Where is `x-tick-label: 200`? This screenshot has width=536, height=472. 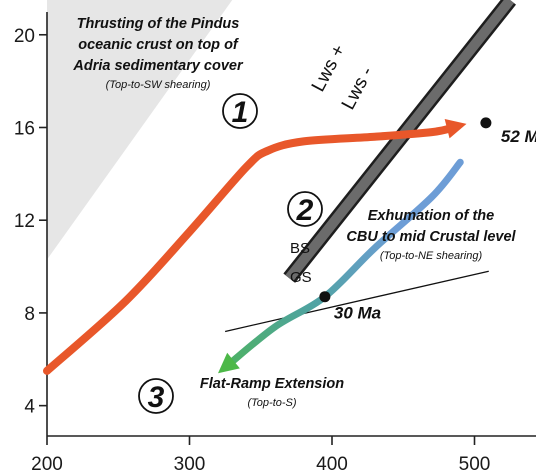
x-tick-label: 200 is located at coordinates (47, 463).